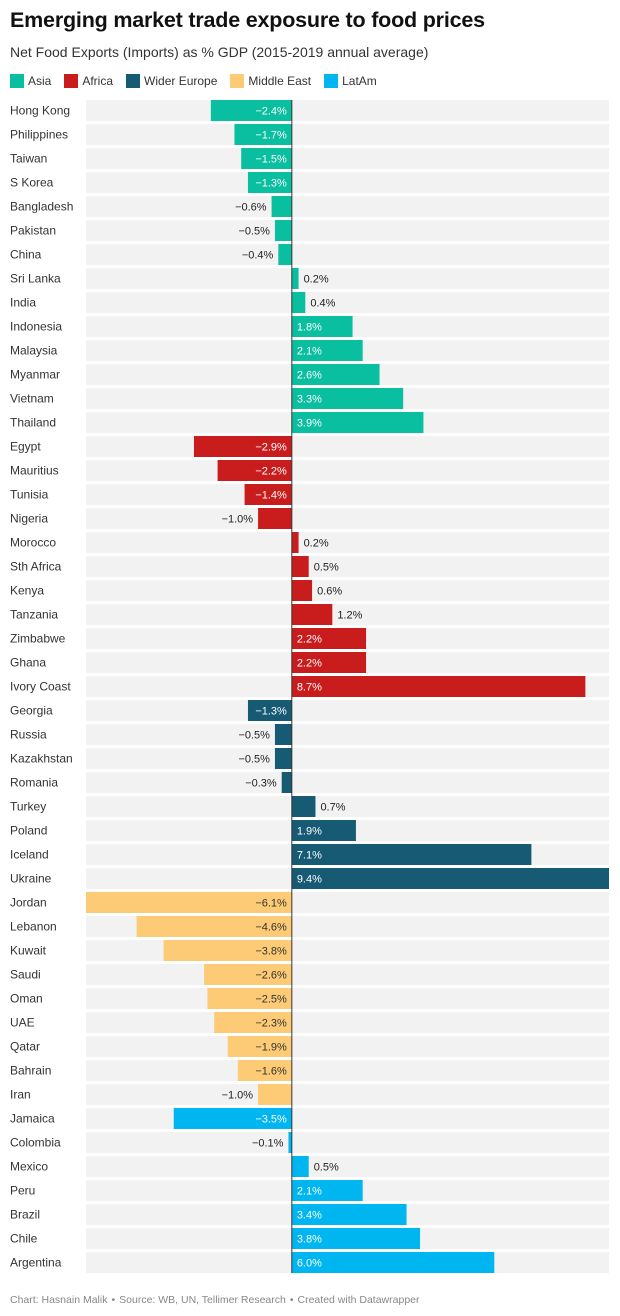  What do you see at coordinates (22, 1023) in the screenshot?
I see `country-label: UAE` at bounding box center [22, 1023].